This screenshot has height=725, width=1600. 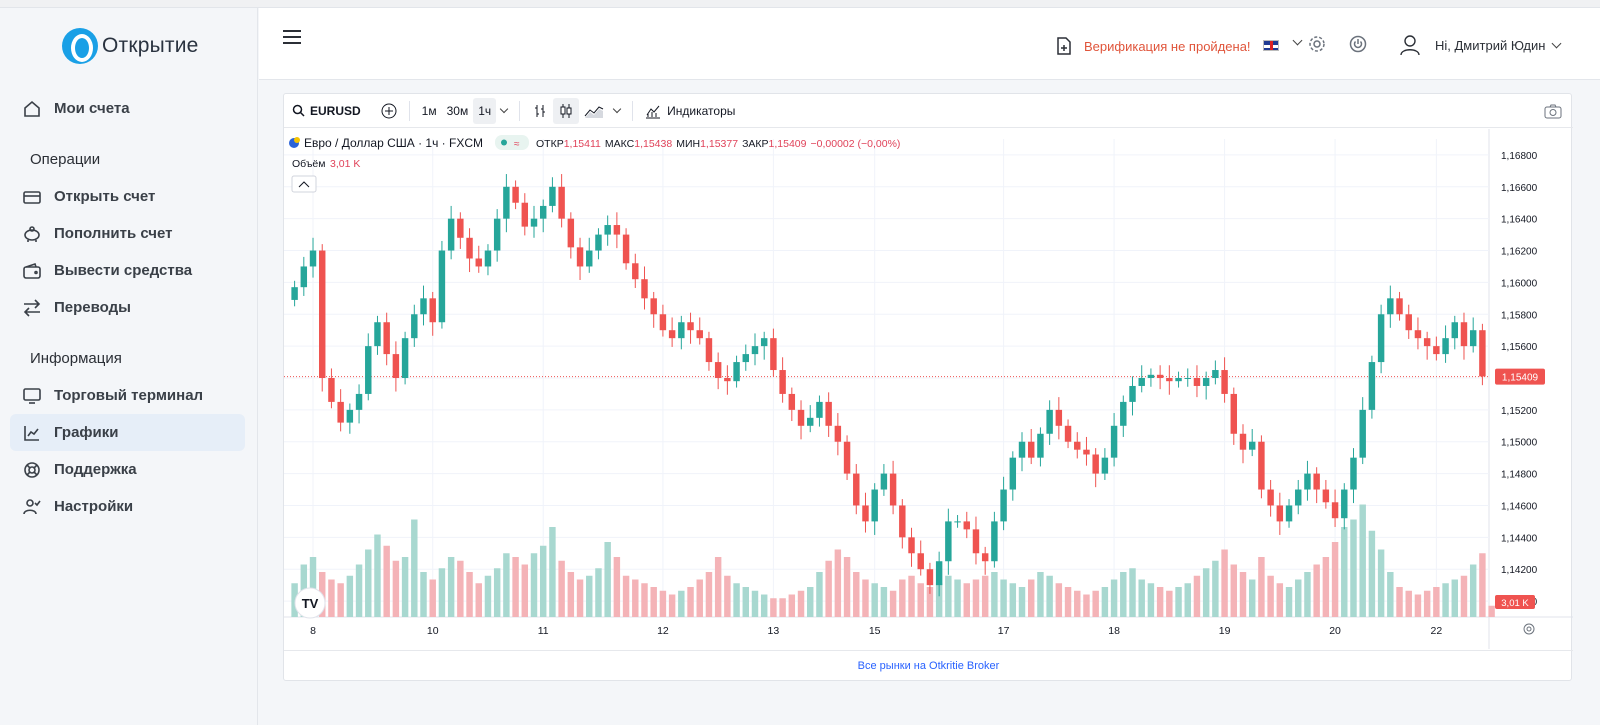 I want to click on section-title-info: Информация, so click(x=76, y=358).